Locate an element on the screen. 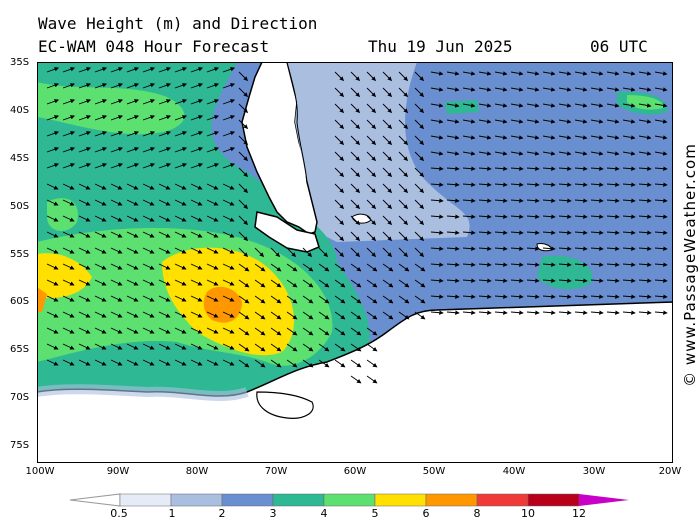 The image size is (700, 525). wave-zone-5-6m-west is located at coordinates (64, 275).